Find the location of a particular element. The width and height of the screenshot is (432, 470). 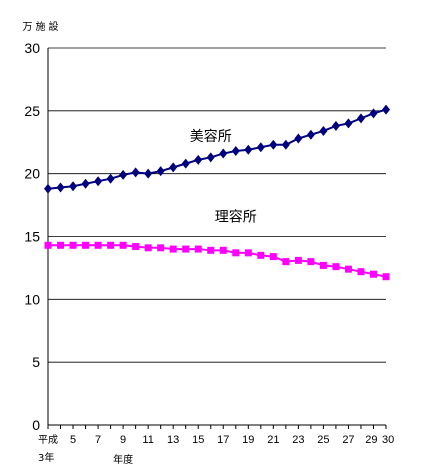

series-name-label: 美容所 is located at coordinates (211, 136).